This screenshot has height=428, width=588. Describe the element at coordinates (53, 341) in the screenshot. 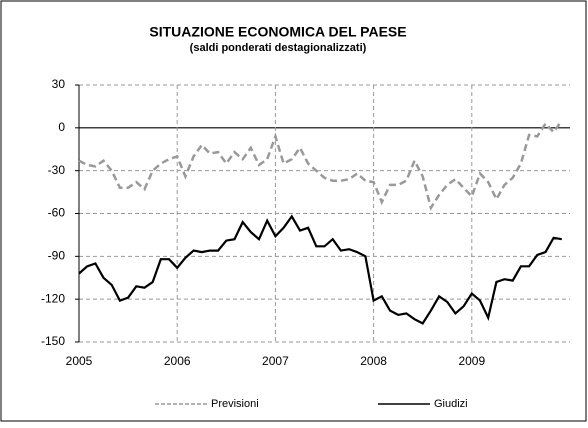

I see `y-tick-label: -150` at that location.